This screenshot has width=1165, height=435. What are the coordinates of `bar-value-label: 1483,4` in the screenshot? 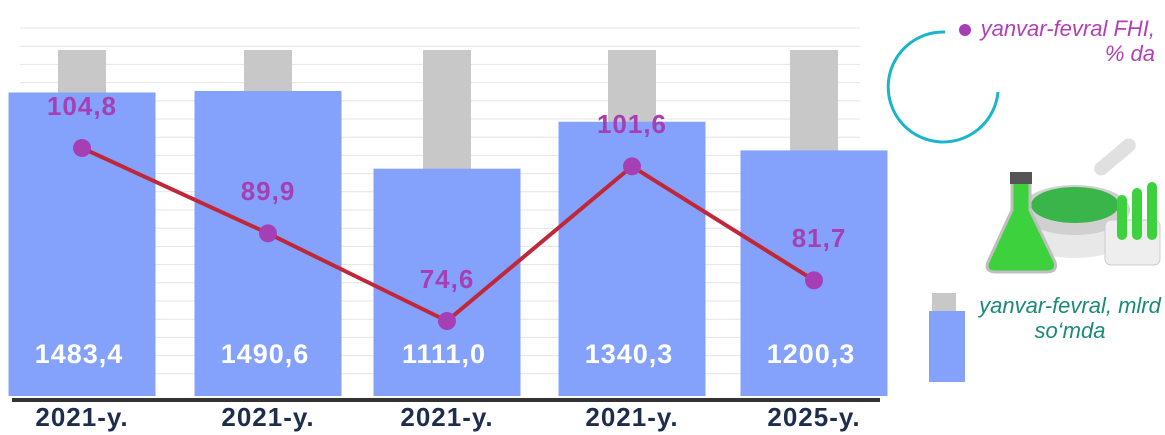 It's located at (79, 354).